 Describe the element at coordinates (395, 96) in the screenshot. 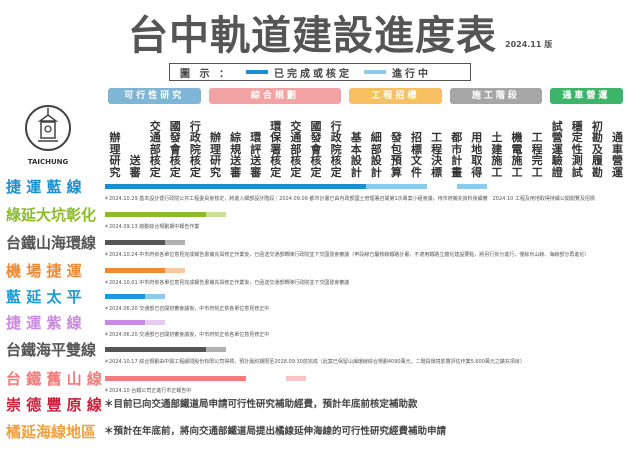

I see `category-2: 工程招標` at that location.